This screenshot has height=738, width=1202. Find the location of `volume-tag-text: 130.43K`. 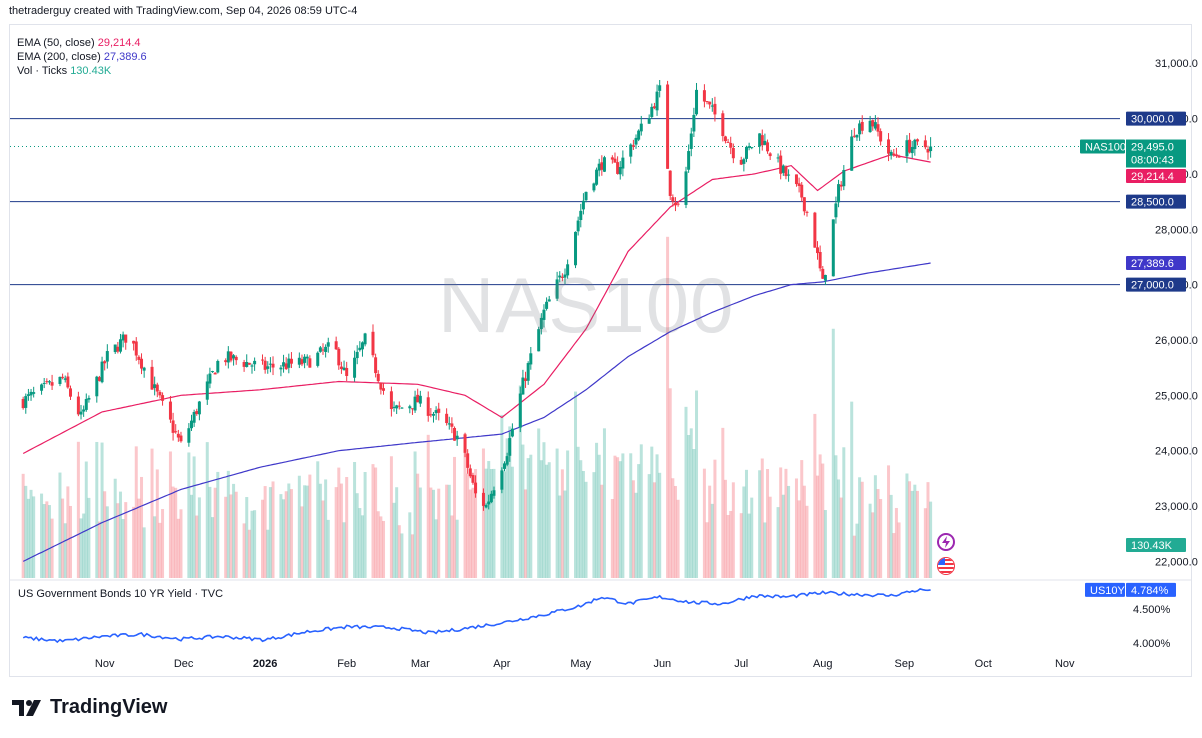

volume-tag-text: 130.43K is located at coordinates (1152, 546).